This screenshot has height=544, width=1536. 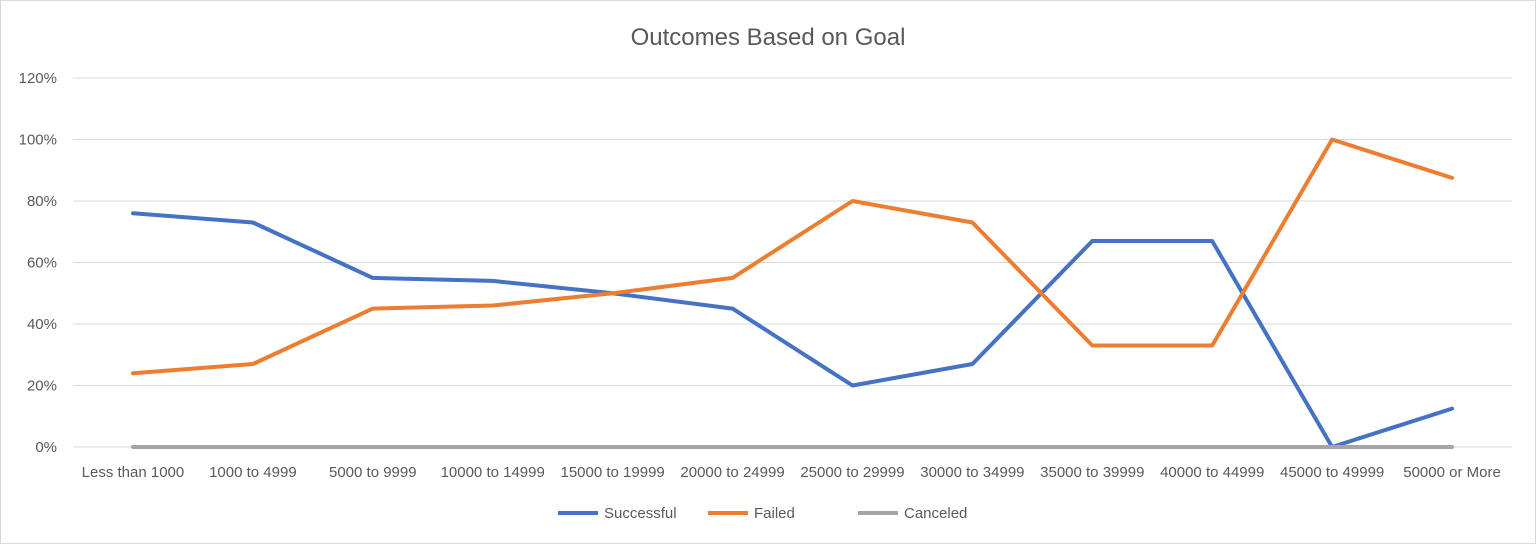 What do you see at coordinates (38, 78) in the screenshot?
I see `y-tick-label: 120%` at bounding box center [38, 78].